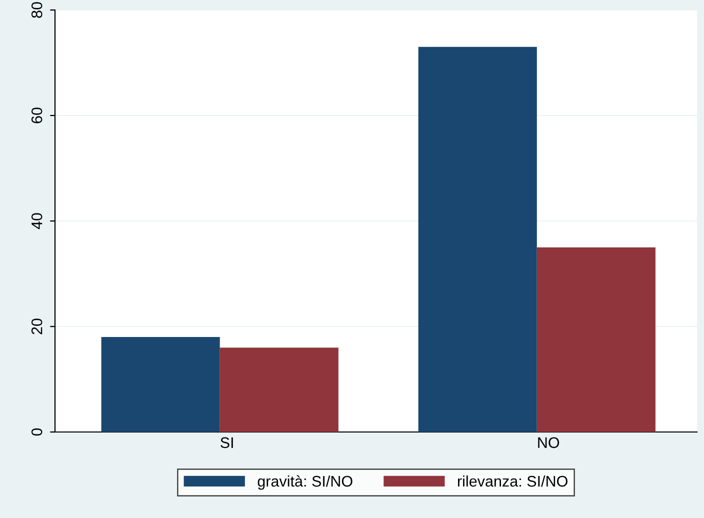  Describe the element at coordinates (36, 10) in the screenshot. I see `y-tick-label: 80` at that location.